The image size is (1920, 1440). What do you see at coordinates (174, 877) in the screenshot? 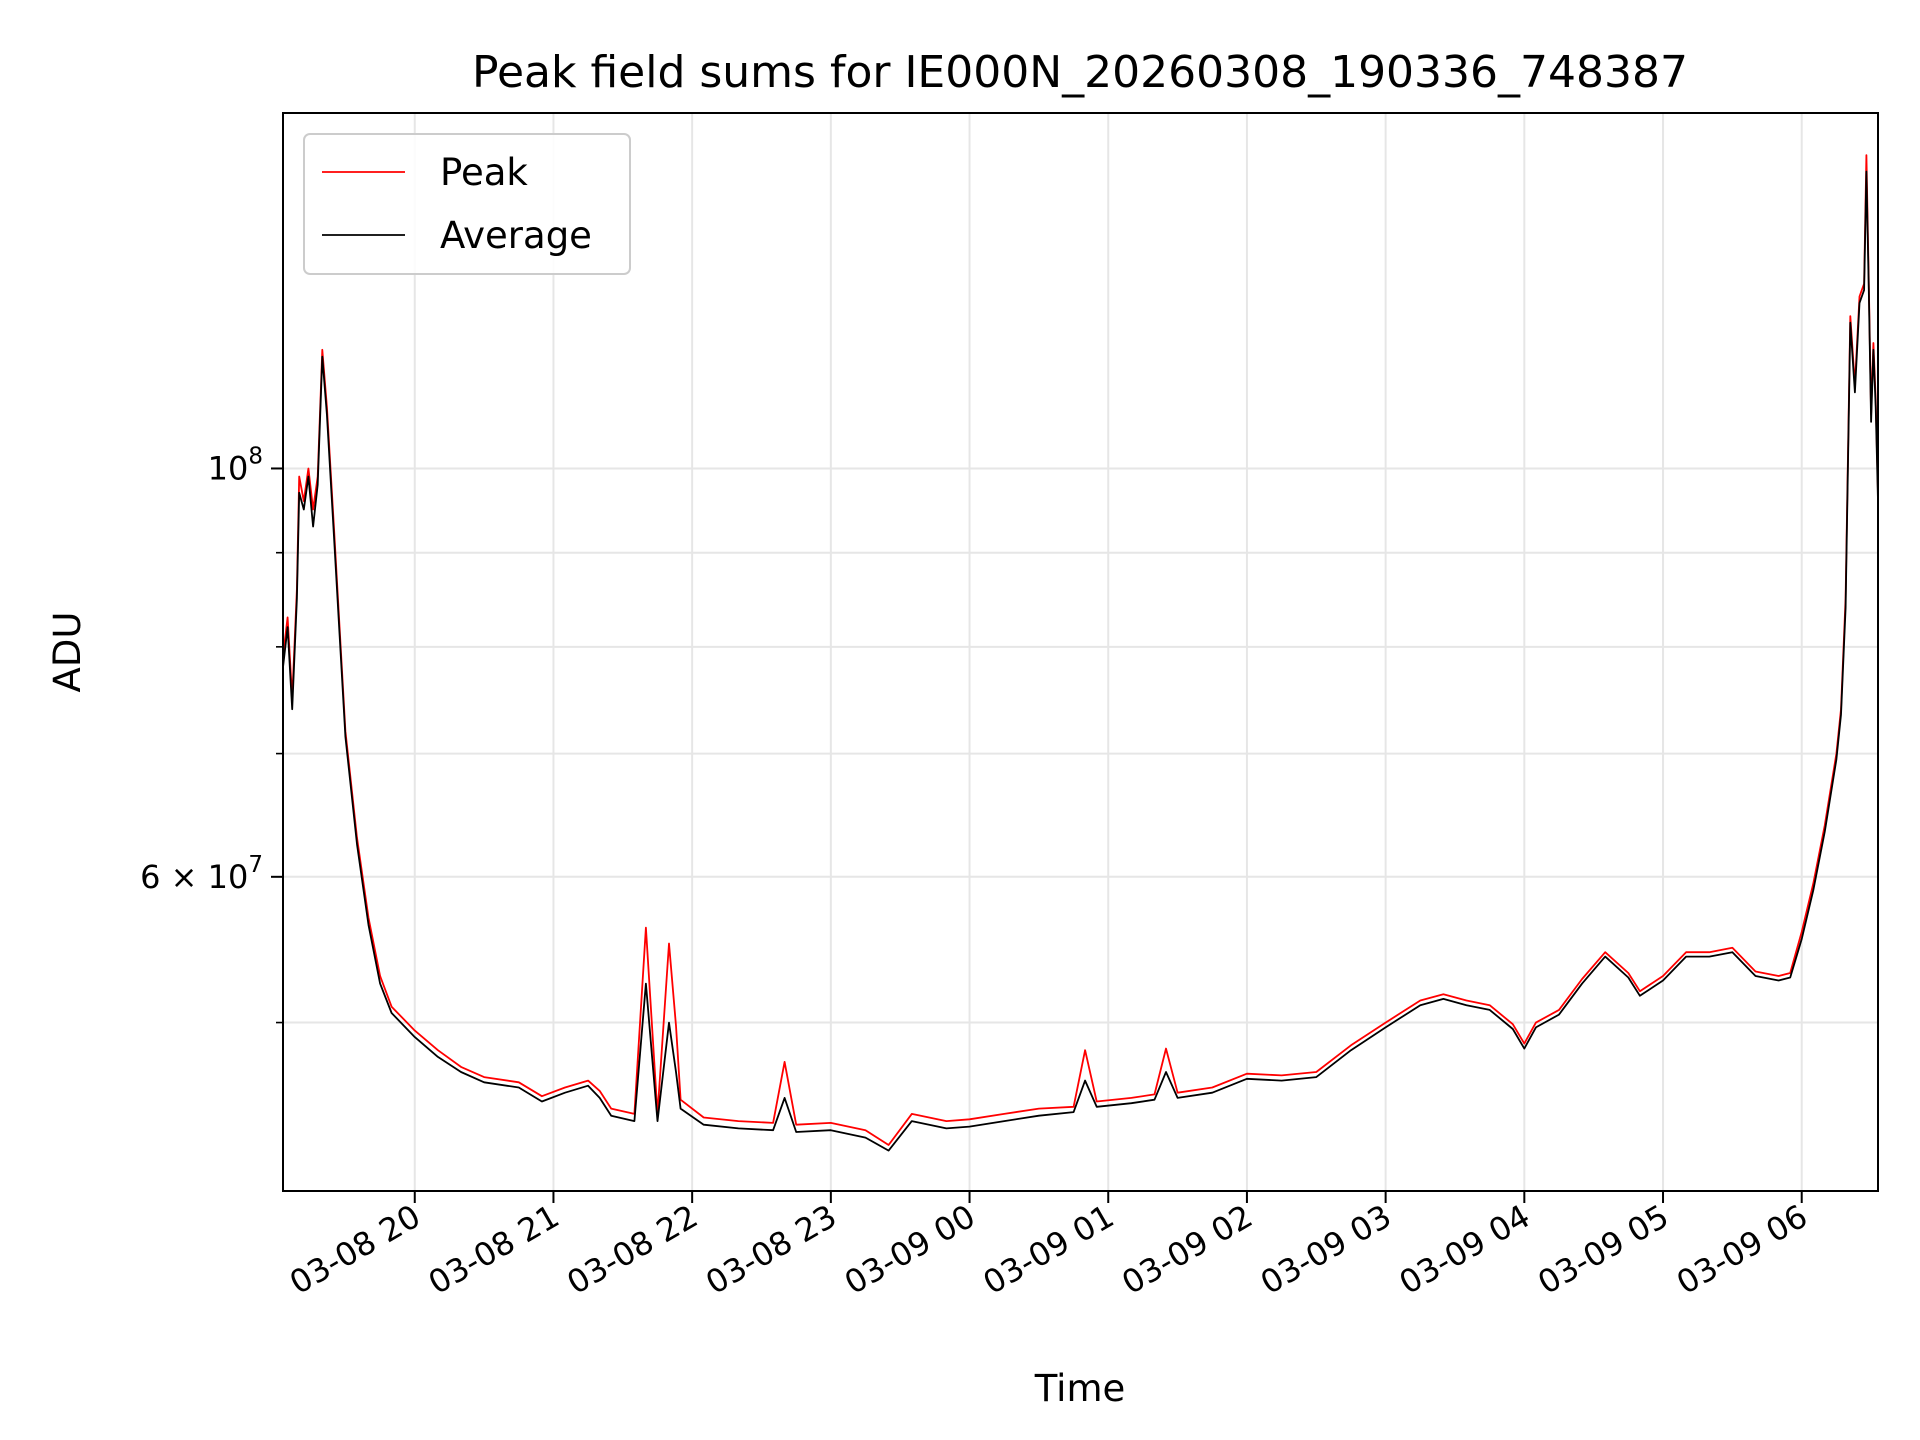
I see `y-tick-prefix: 6 ×` at bounding box center [174, 877].